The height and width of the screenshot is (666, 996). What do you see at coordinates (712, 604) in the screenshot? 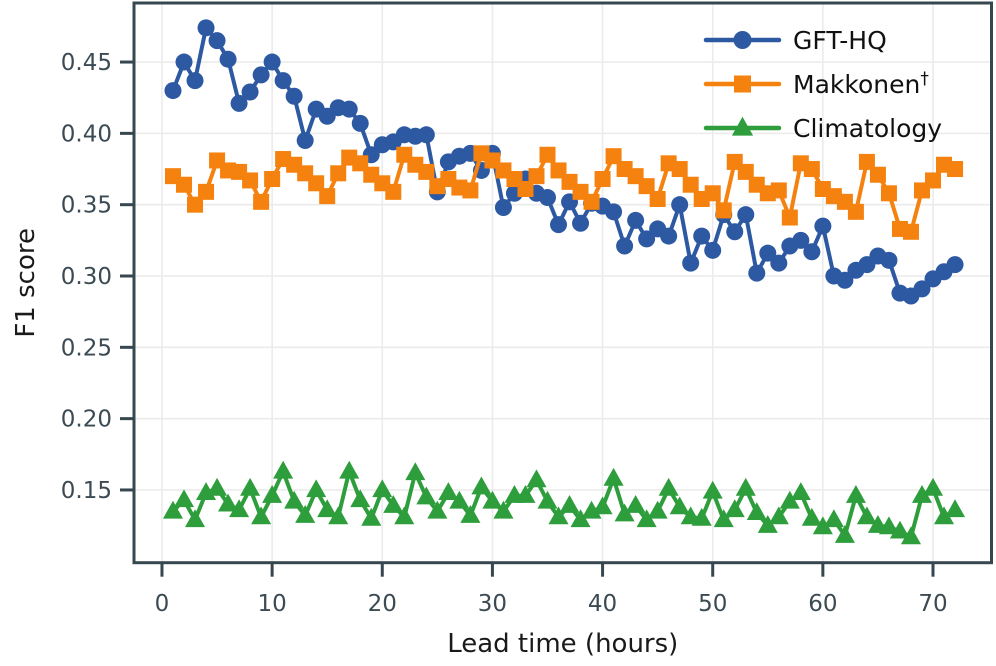
I see `x-tick-label: 50` at bounding box center [712, 604].